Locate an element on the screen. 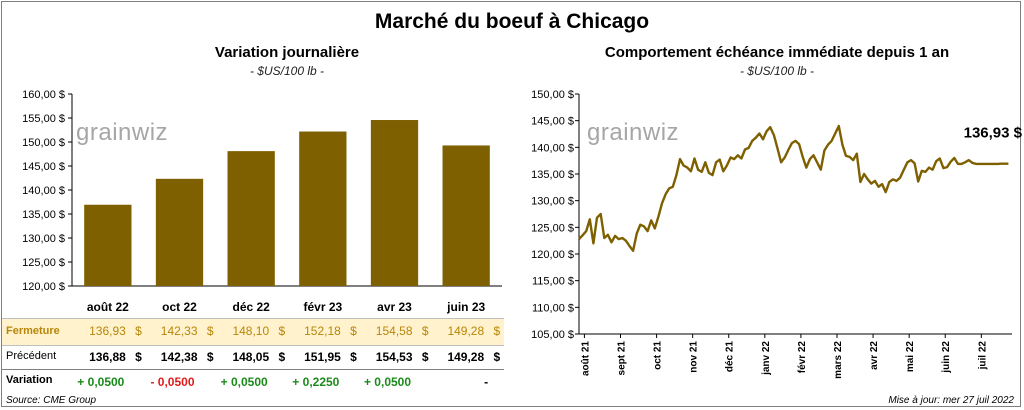 The width and height of the screenshot is (1024, 410). bar-x-tick-label: juin 23 is located at coordinates (465, 307).